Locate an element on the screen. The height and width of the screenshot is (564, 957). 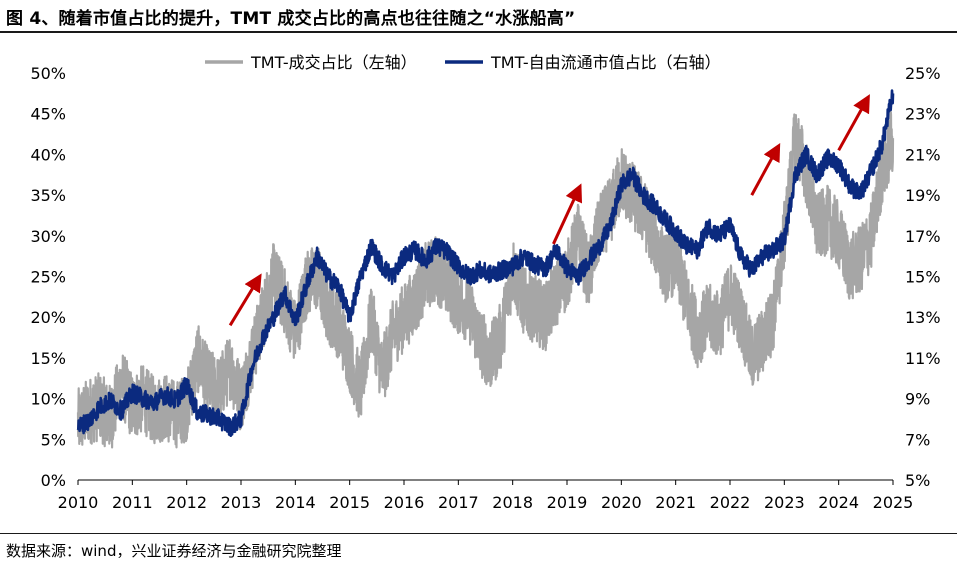
x-axis-tick: 2013 is located at coordinates (241, 502).